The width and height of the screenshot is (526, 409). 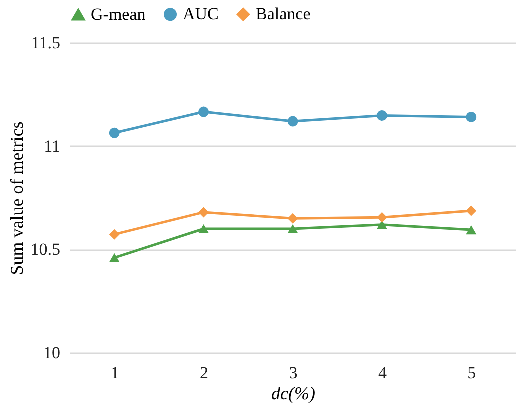 What do you see at coordinates (52, 146) in the screenshot?
I see `y-tick-label: 11` at bounding box center [52, 146].